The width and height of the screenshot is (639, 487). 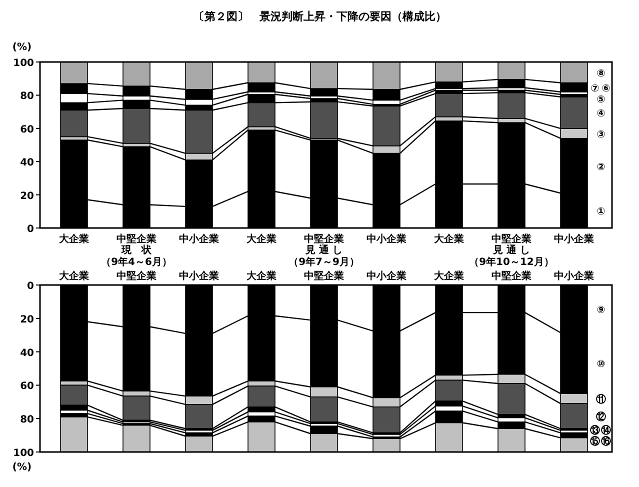 What do you see at coordinates (601, 167) in the screenshot?
I see `series-label: ②` at bounding box center [601, 167].